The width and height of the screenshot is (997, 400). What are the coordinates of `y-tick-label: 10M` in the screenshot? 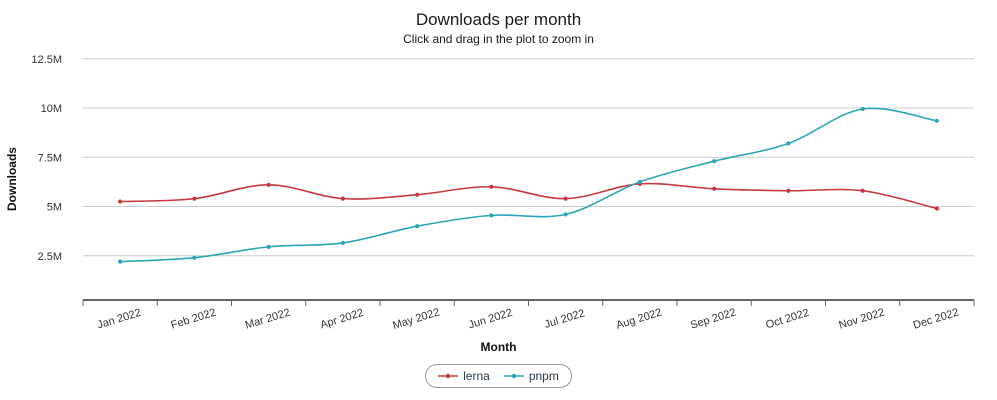 It's located at (51, 109).